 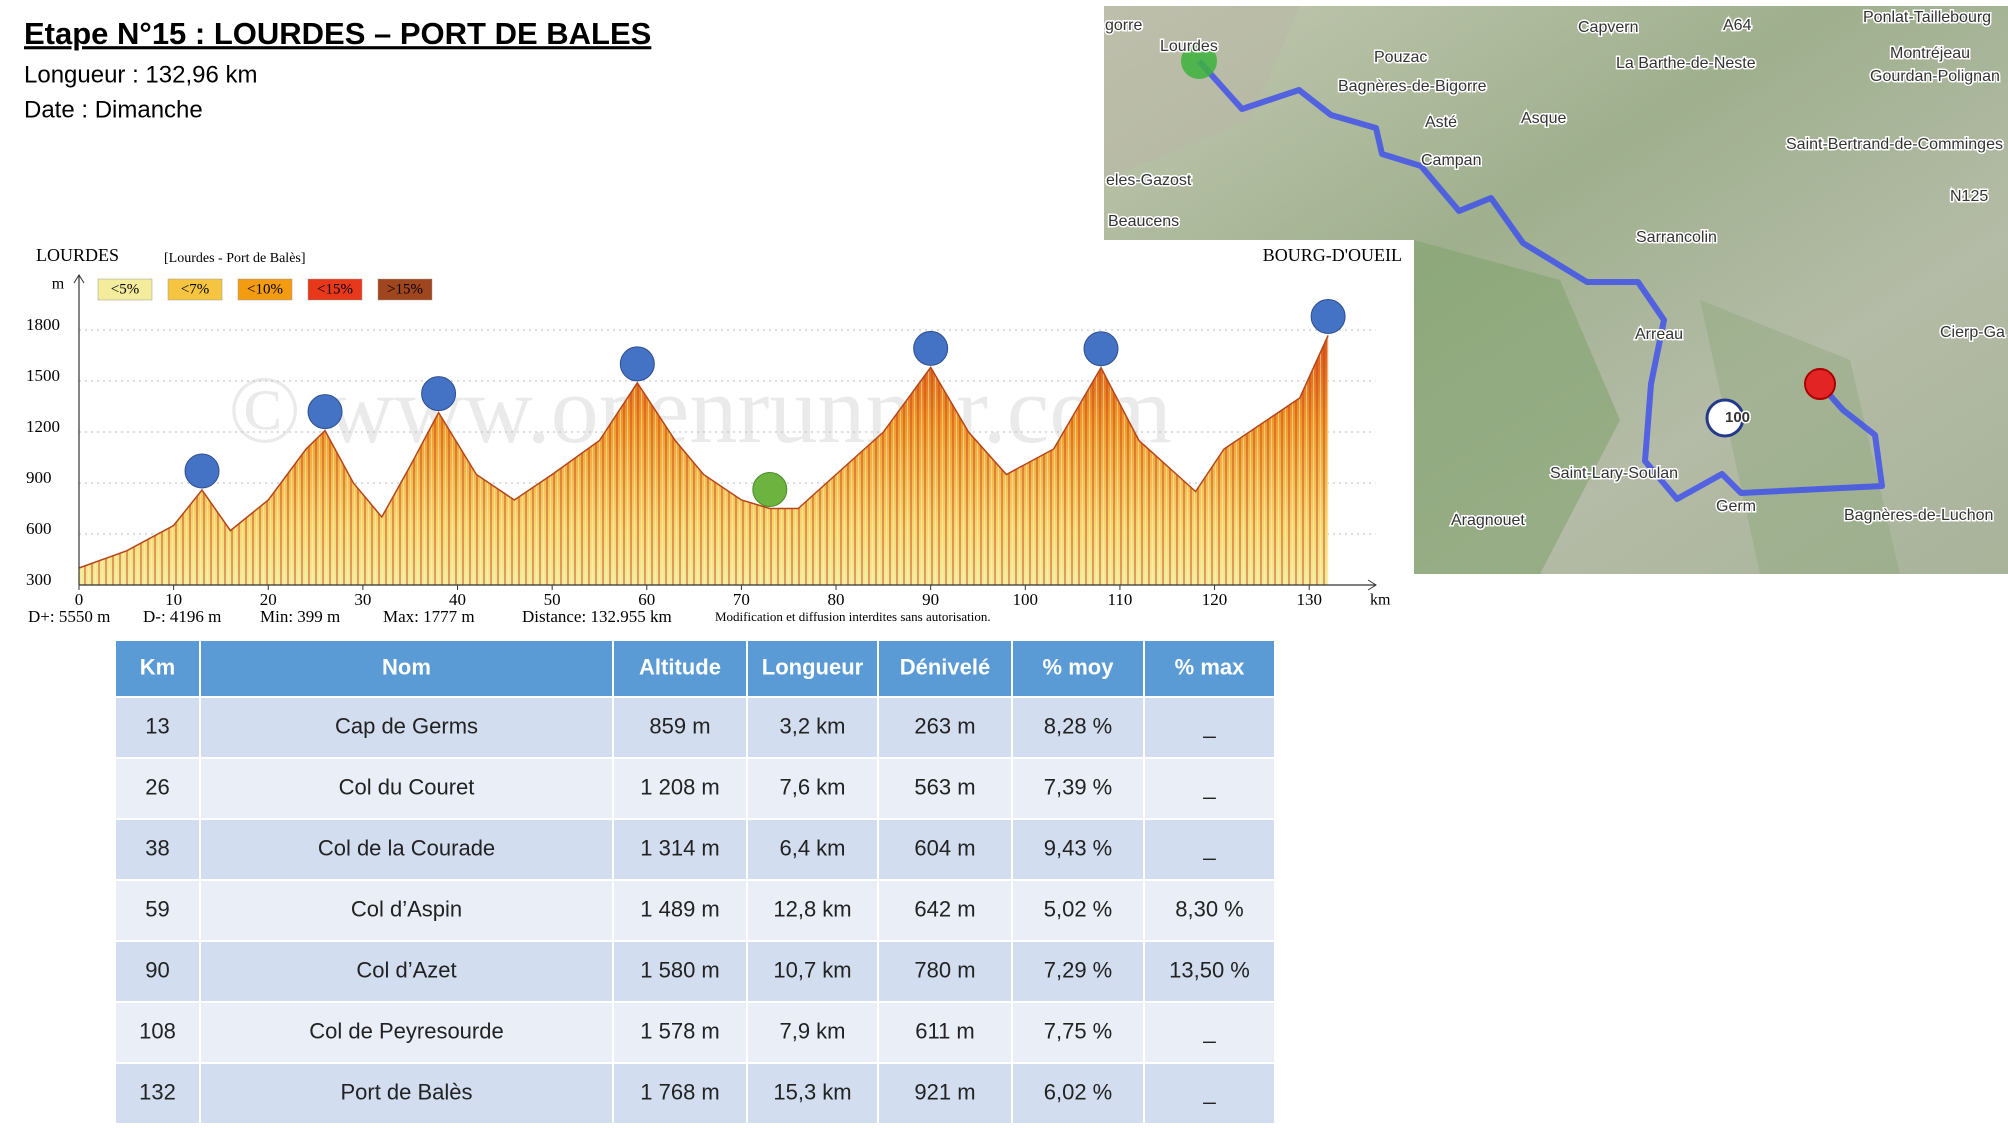 I want to click on map-label: Aragnouet, so click(x=1488, y=520).